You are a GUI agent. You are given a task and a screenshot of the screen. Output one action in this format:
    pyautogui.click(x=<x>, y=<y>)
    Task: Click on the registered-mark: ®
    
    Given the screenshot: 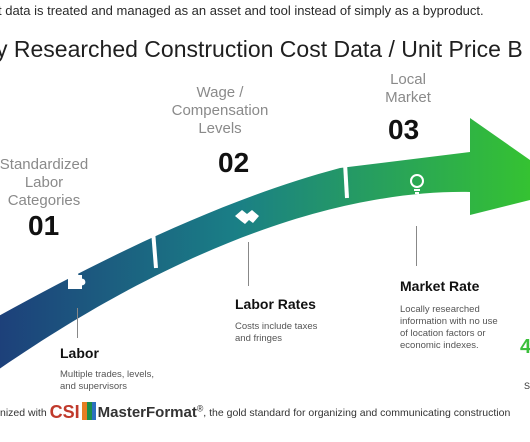 What is the action you would take?
    pyautogui.click(x=200, y=408)
    